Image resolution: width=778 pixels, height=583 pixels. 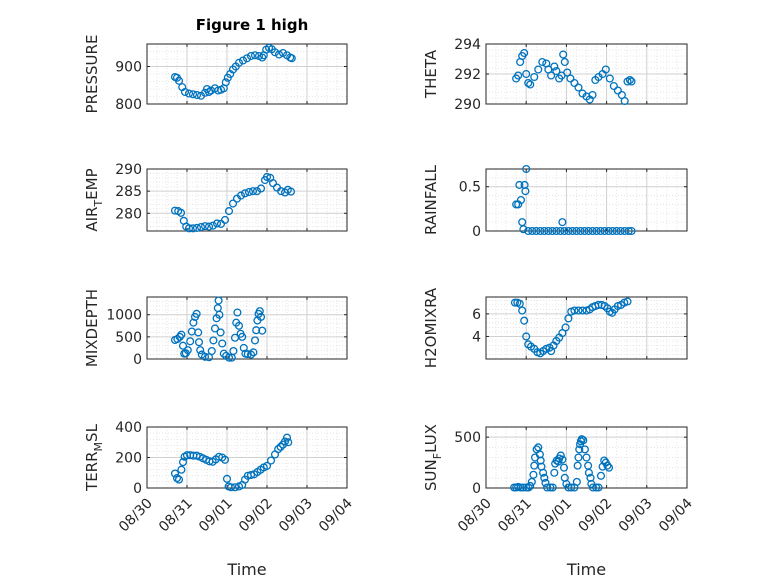 What do you see at coordinates (470, 188) in the screenshot?
I see `y-tick-label: 0.5` at bounding box center [470, 188].